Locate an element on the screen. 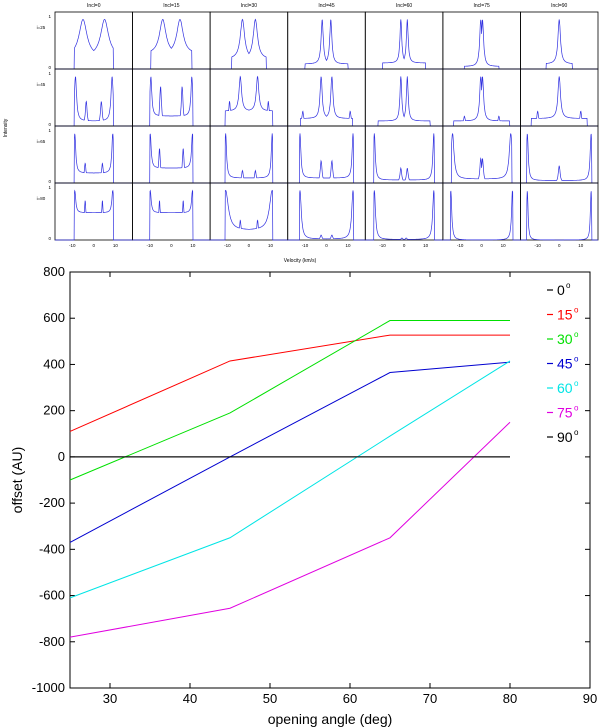  spectrum-line-r1-c5 is located at coordinates (481, 101).